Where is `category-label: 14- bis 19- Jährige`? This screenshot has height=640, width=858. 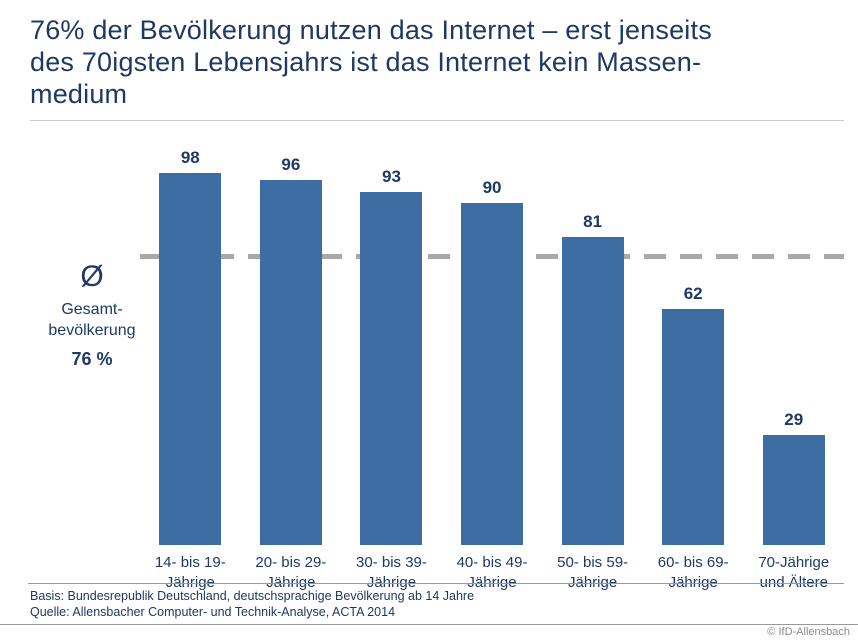 category-label: 14- bis 19- Jährige is located at coordinates (190, 572).